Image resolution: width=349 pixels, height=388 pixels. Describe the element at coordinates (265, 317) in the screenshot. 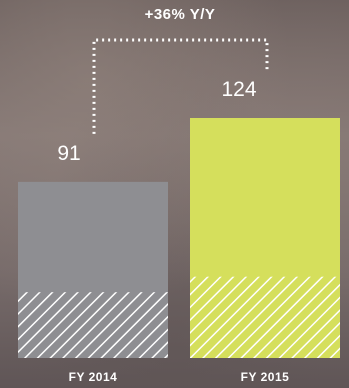

I see `bar-hatched-segment-fy2015` at that location.